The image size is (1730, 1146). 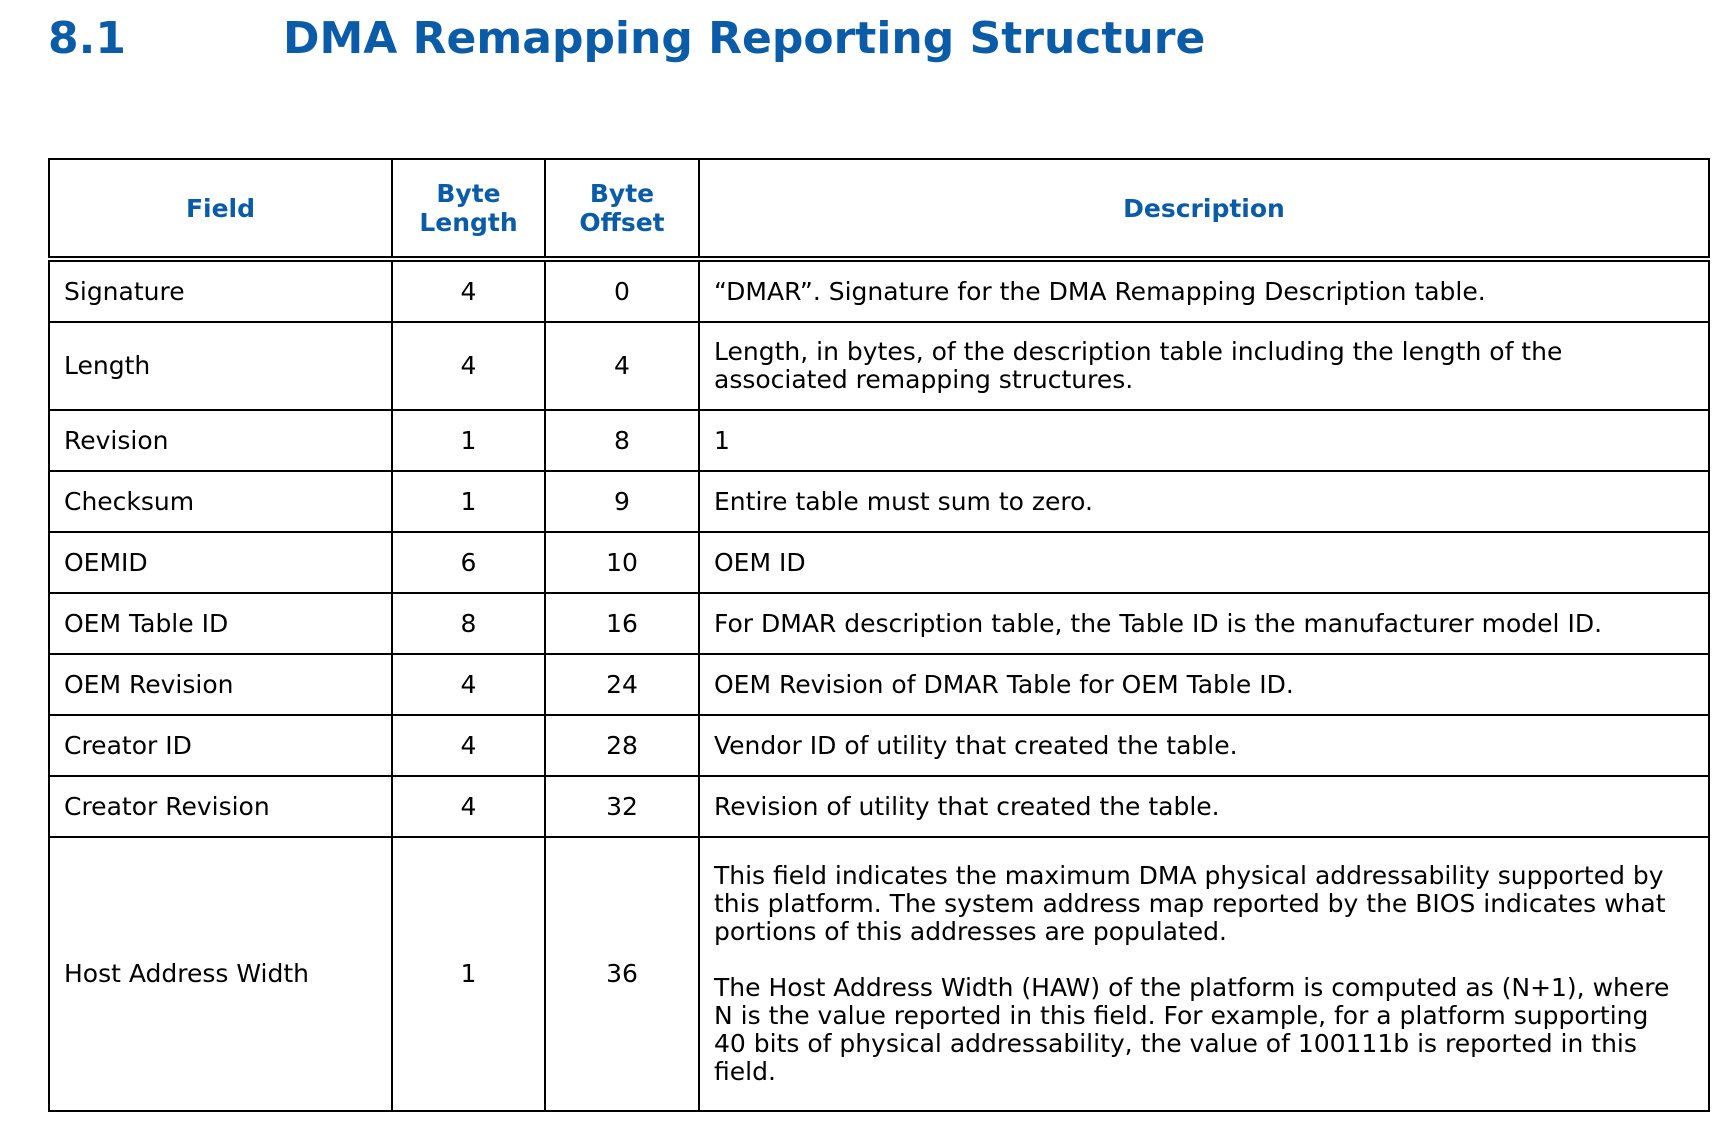 What do you see at coordinates (622, 210) in the screenshot?
I see `header-byte-offset: Byte Offset` at bounding box center [622, 210].